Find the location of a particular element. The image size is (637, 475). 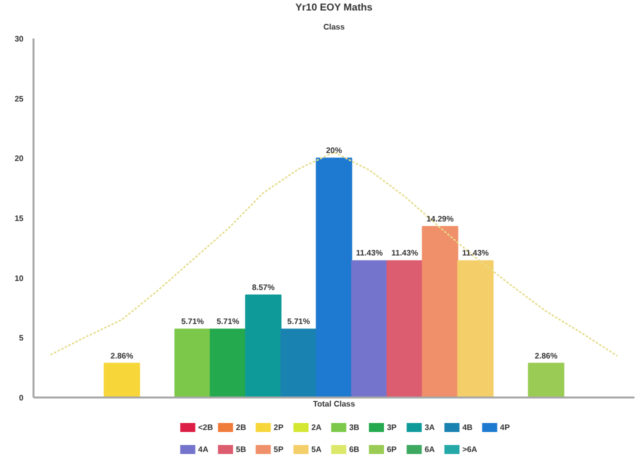

y-tick-label: 0 is located at coordinates (21, 398).